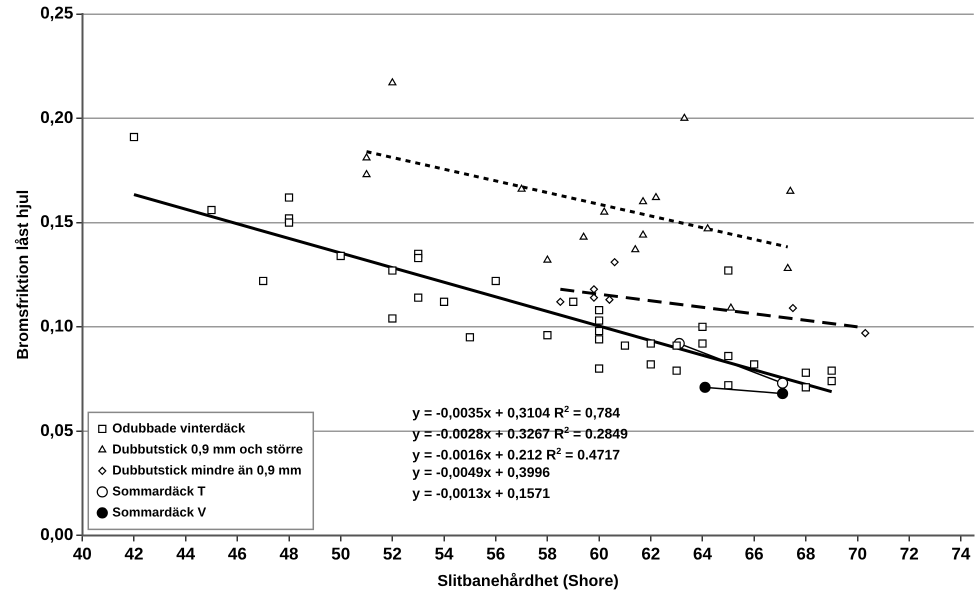 The height and width of the screenshot is (601, 980). Describe the element at coordinates (159, 490) in the screenshot. I see `legend-label: Sommardäck T` at that location.